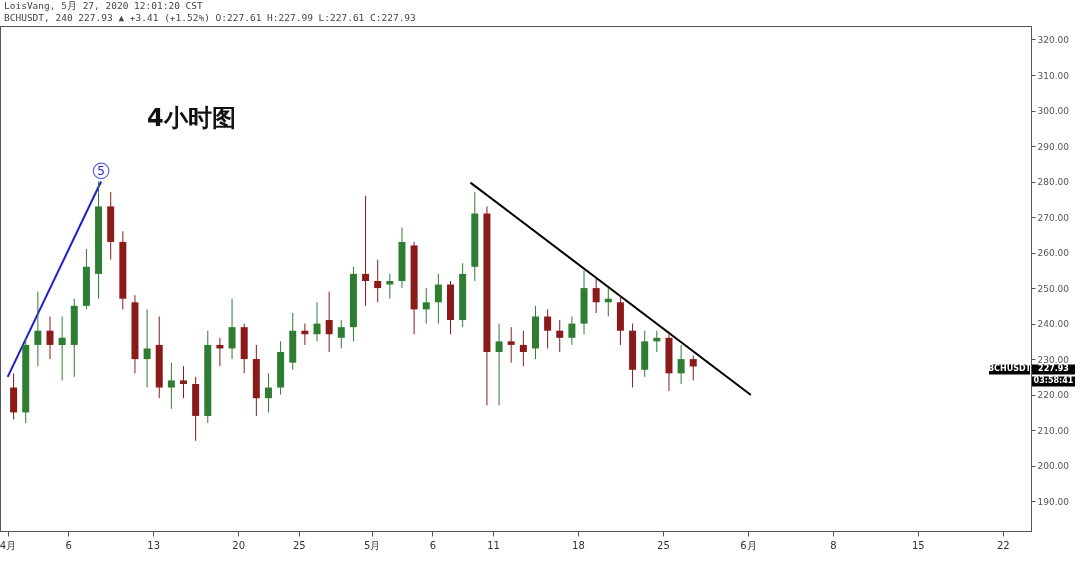 The image size is (1080, 576). Describe the element at coordinates (372, 545) in the screenshot. I see `x-tick-label: 5月` at that location.